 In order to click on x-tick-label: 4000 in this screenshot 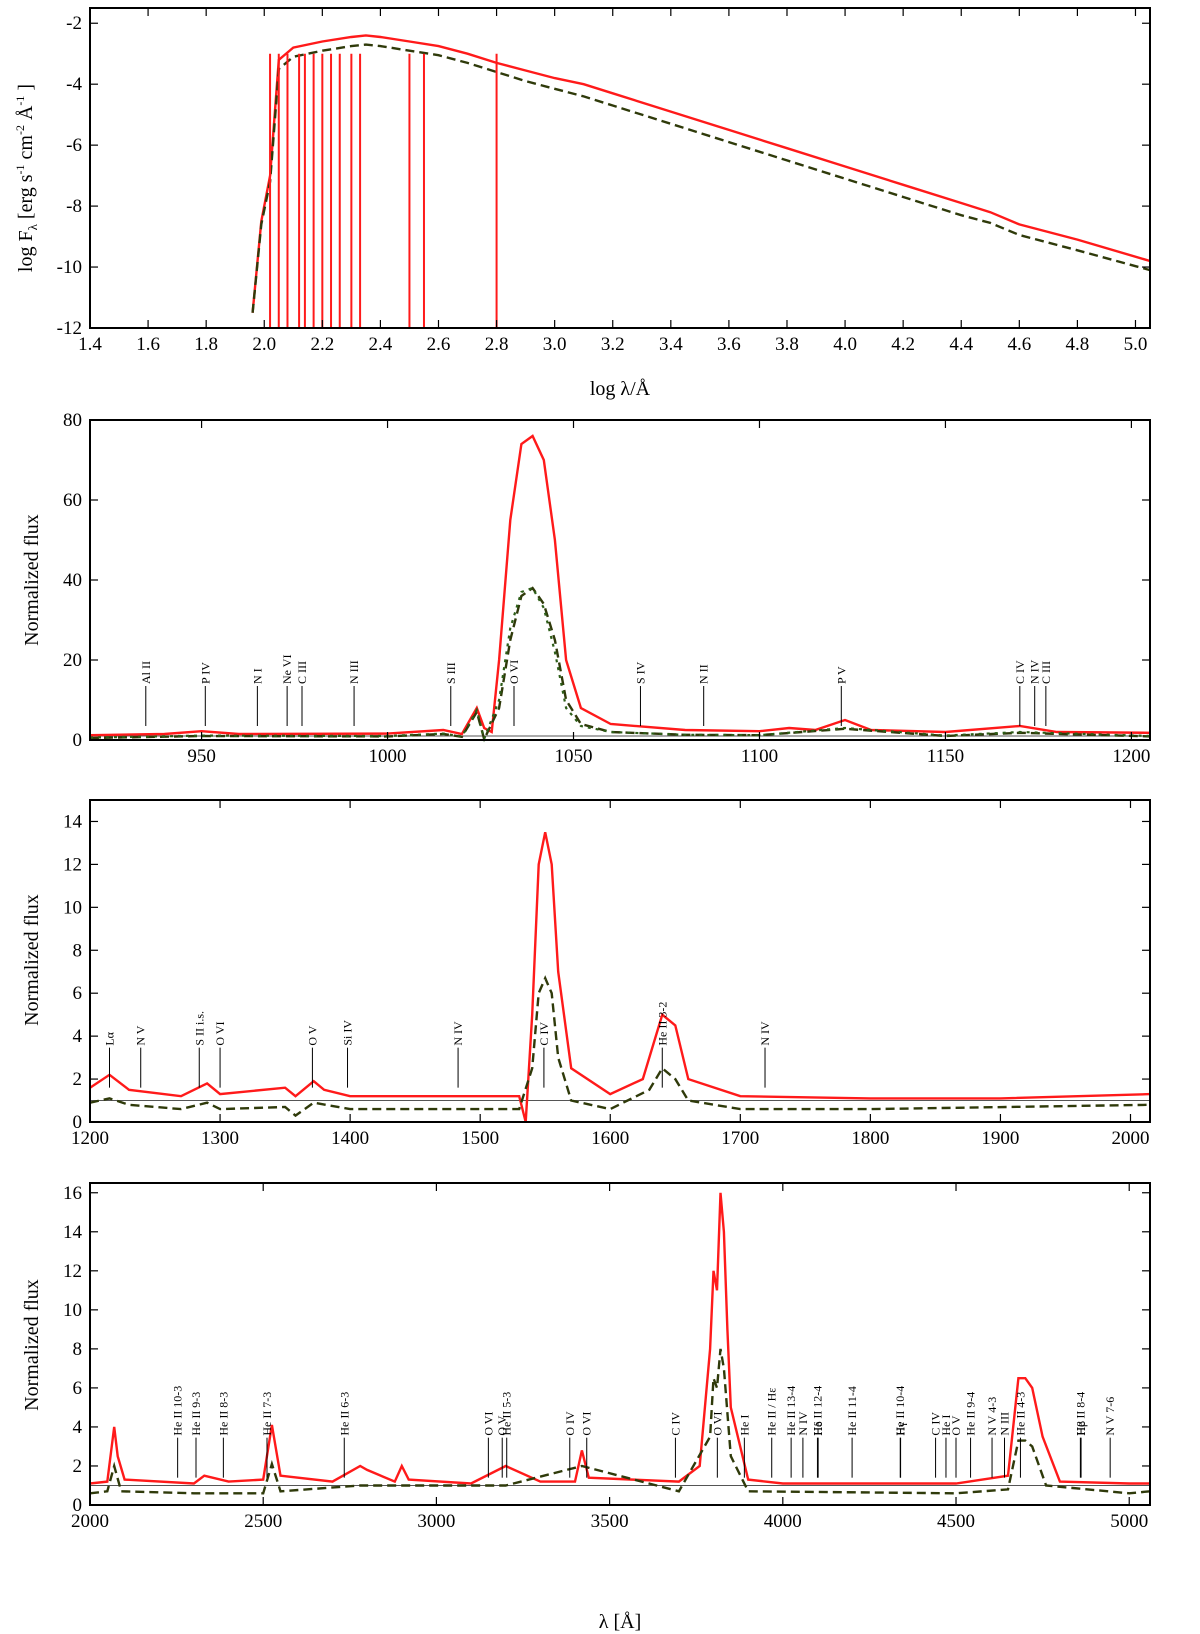, I will do `click(783, 1521)`.